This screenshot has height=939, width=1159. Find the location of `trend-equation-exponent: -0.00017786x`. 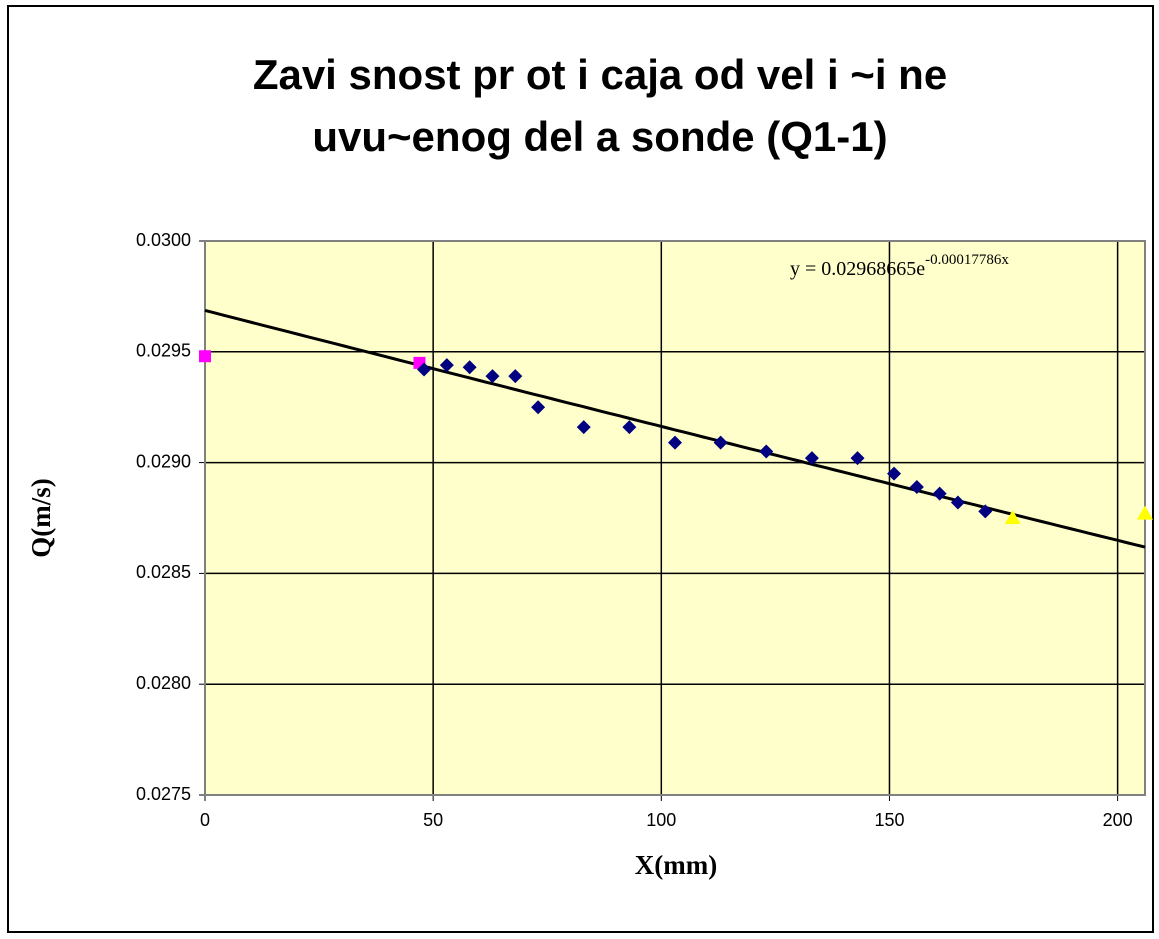

trend-equation-exponent: -0.00017786x is located at coordinates (967, 260).